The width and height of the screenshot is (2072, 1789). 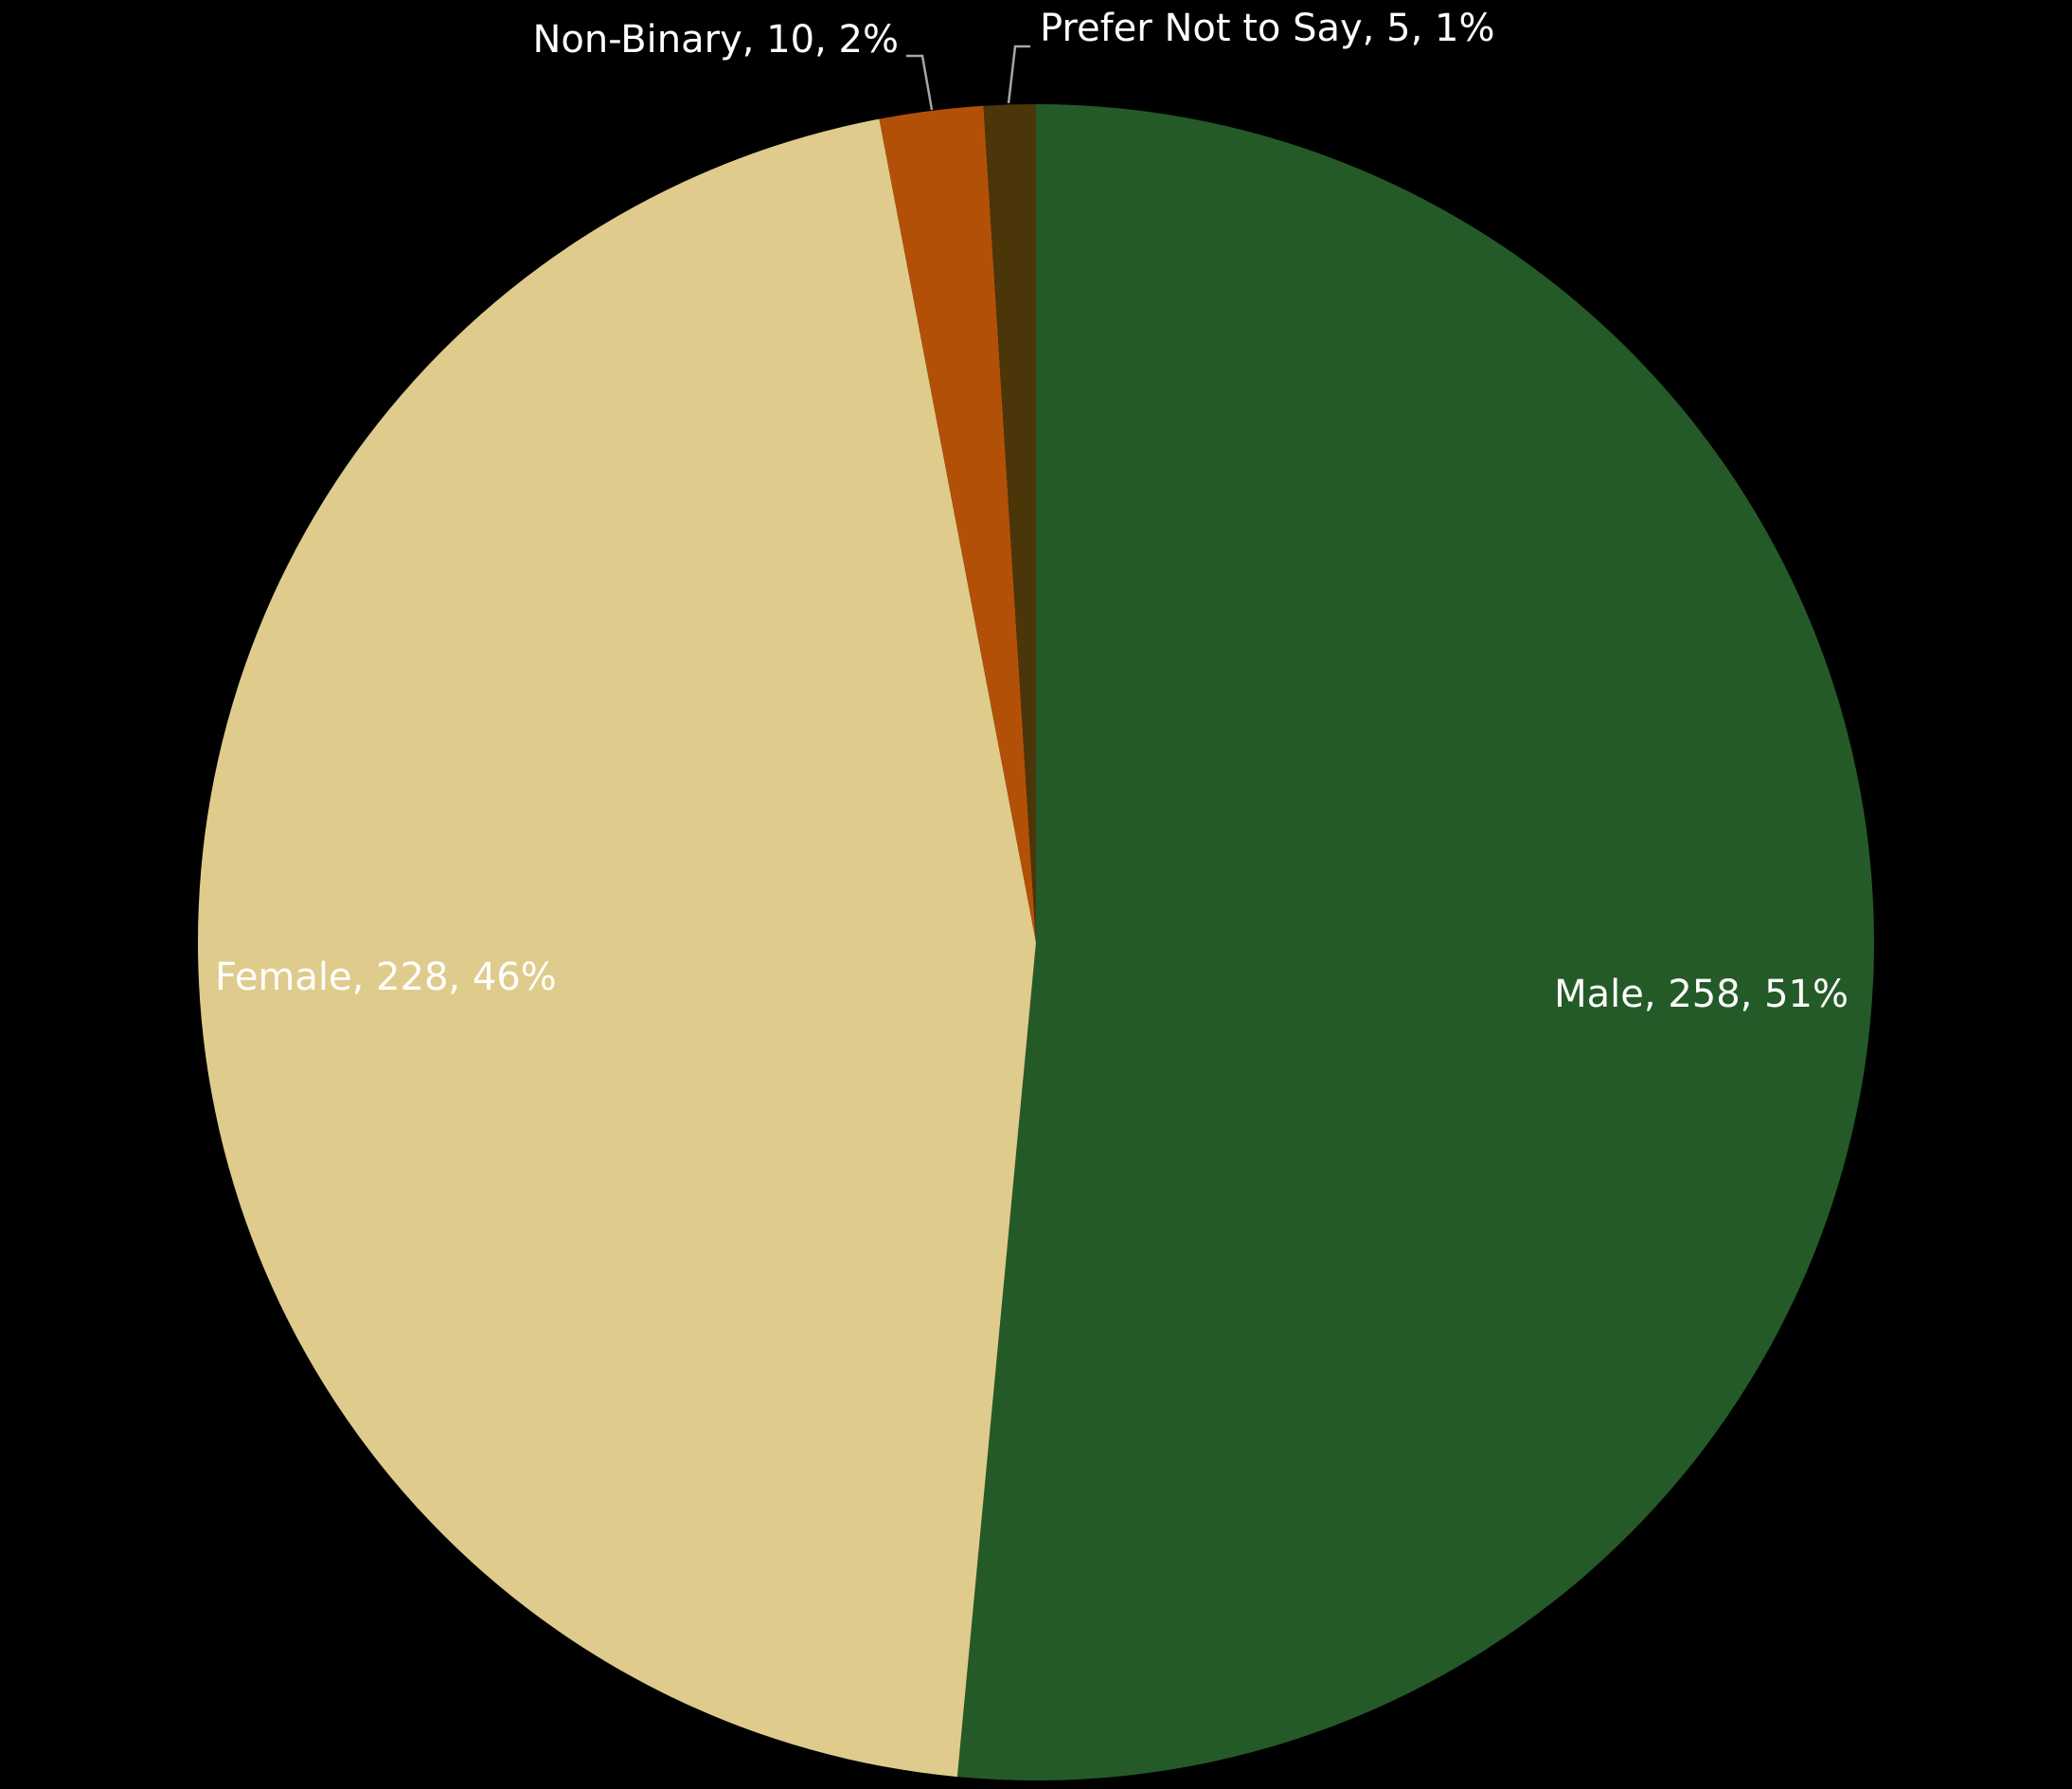 I want to click on data-label: Non-Binary, 10, 2%, so click(x=715, y=40).